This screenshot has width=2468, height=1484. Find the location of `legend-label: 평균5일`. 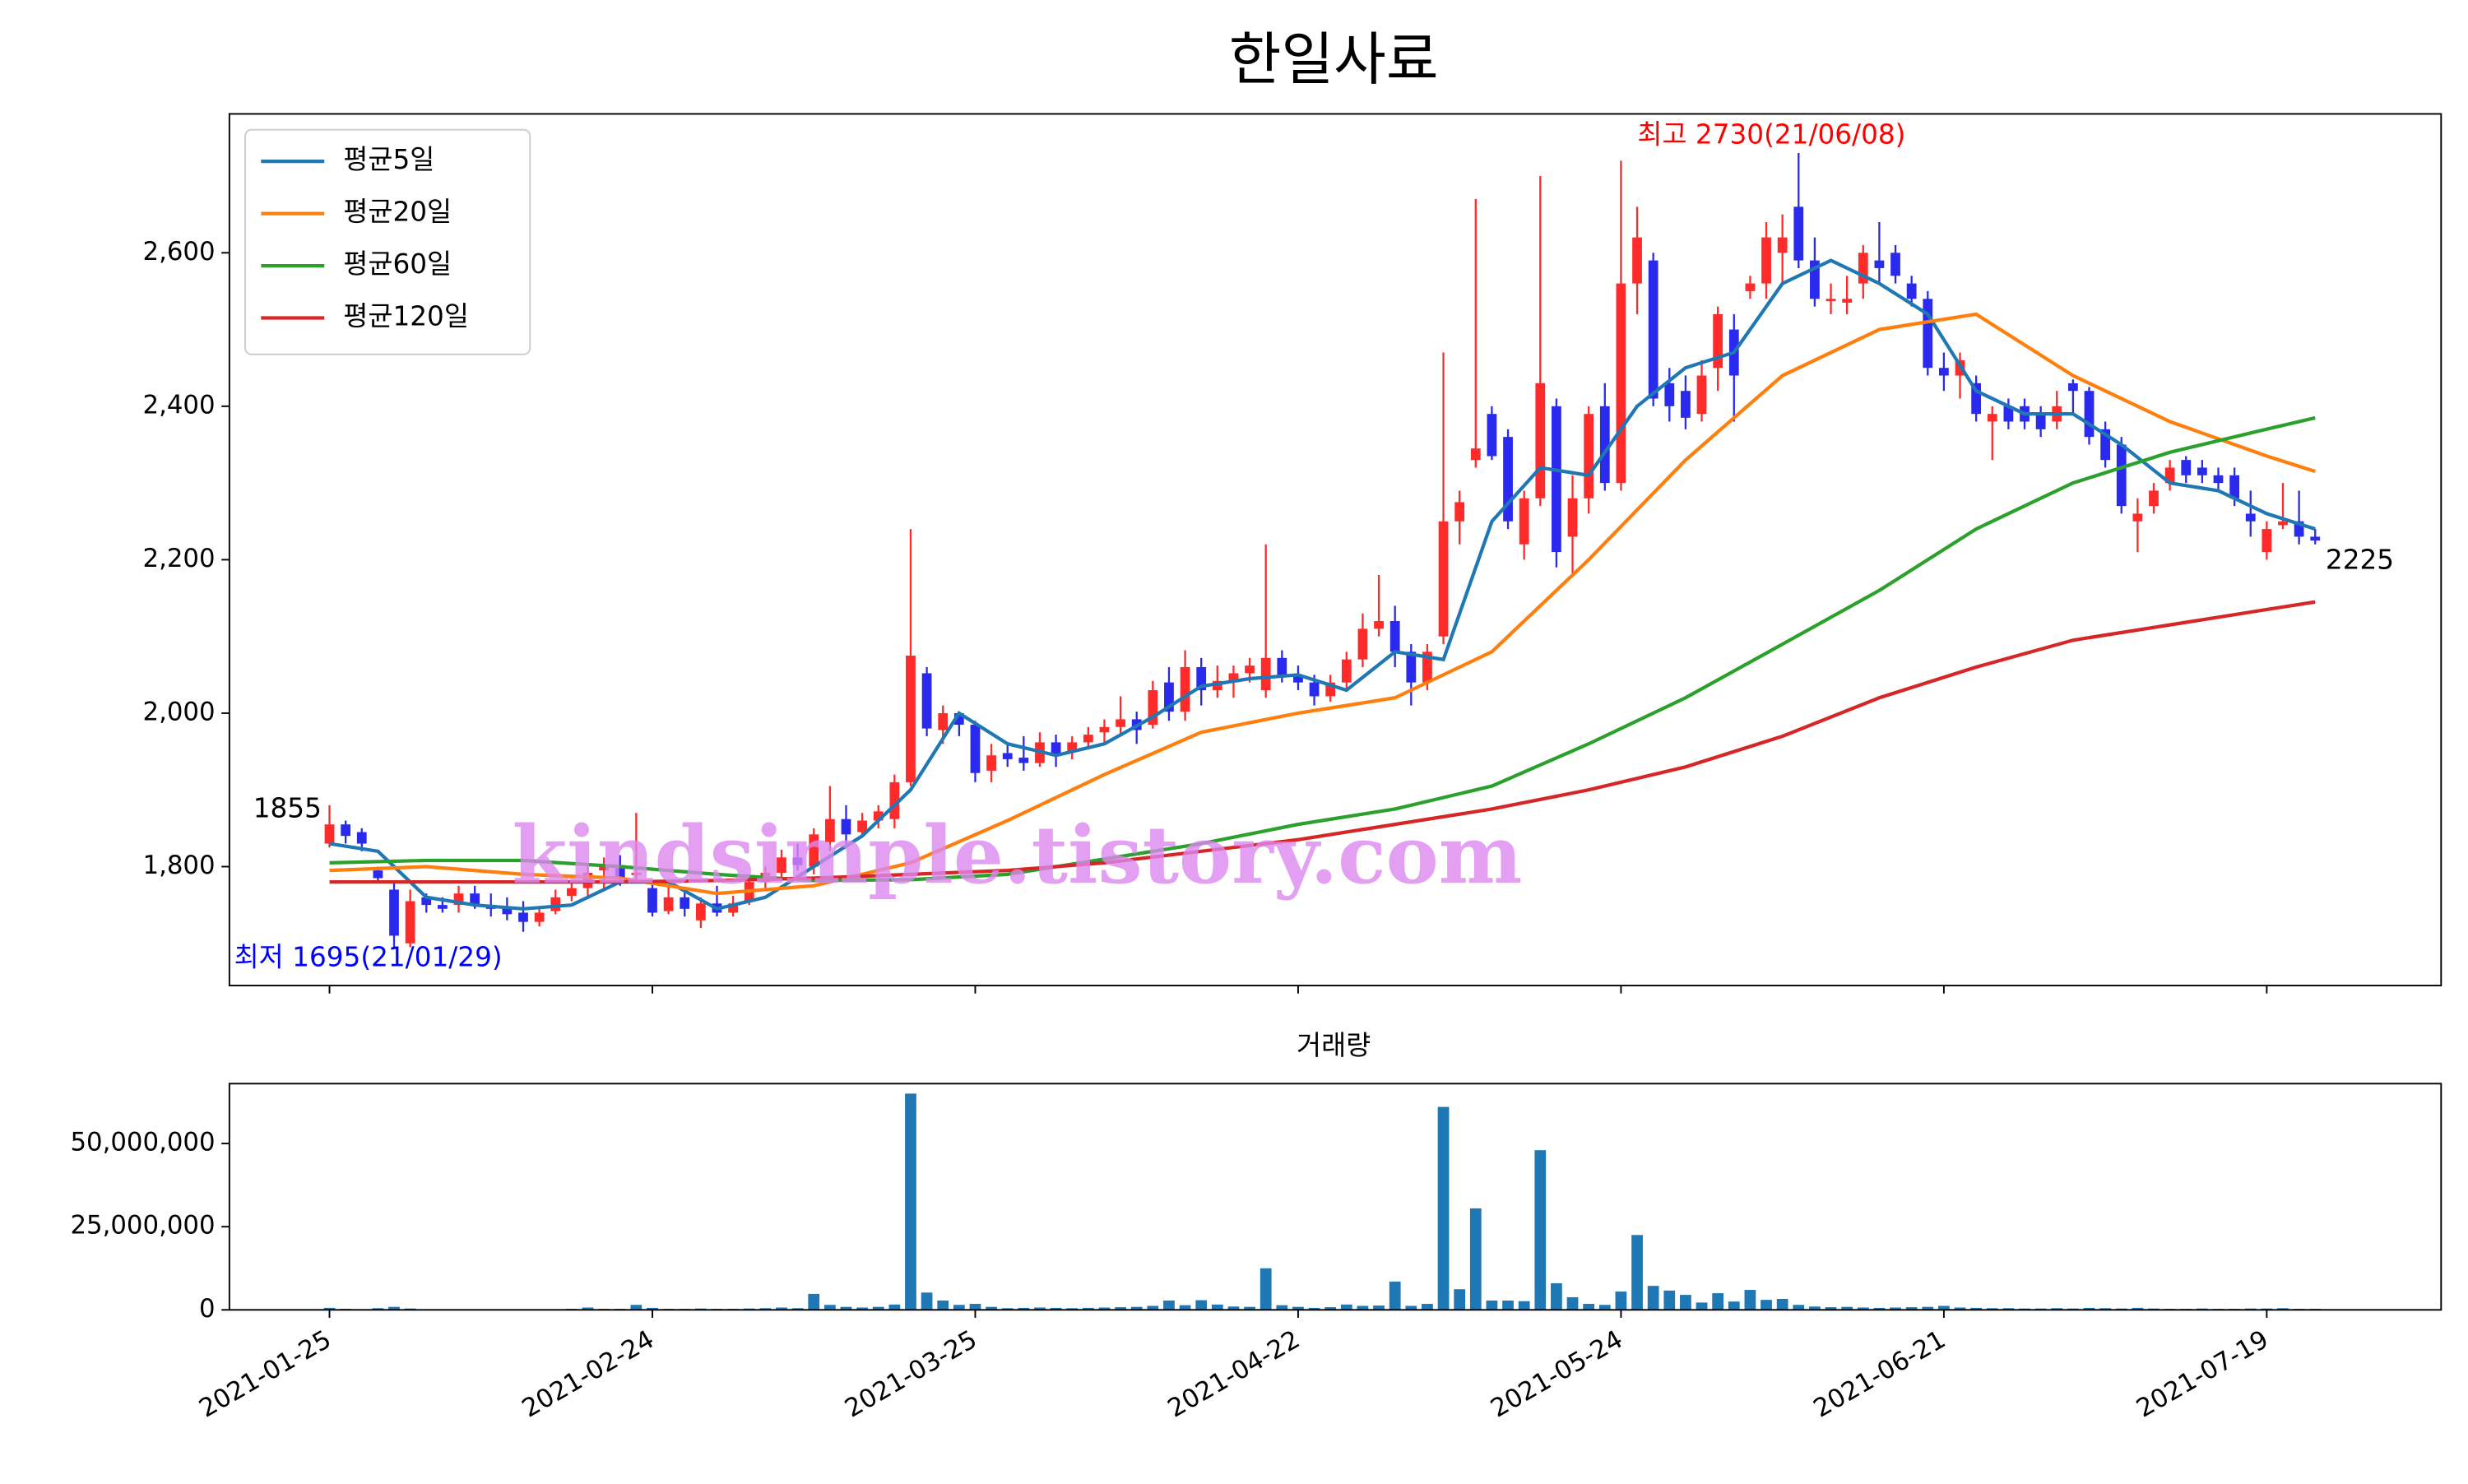

legend-label: 평균5일 is located at coordinates (388, 159).